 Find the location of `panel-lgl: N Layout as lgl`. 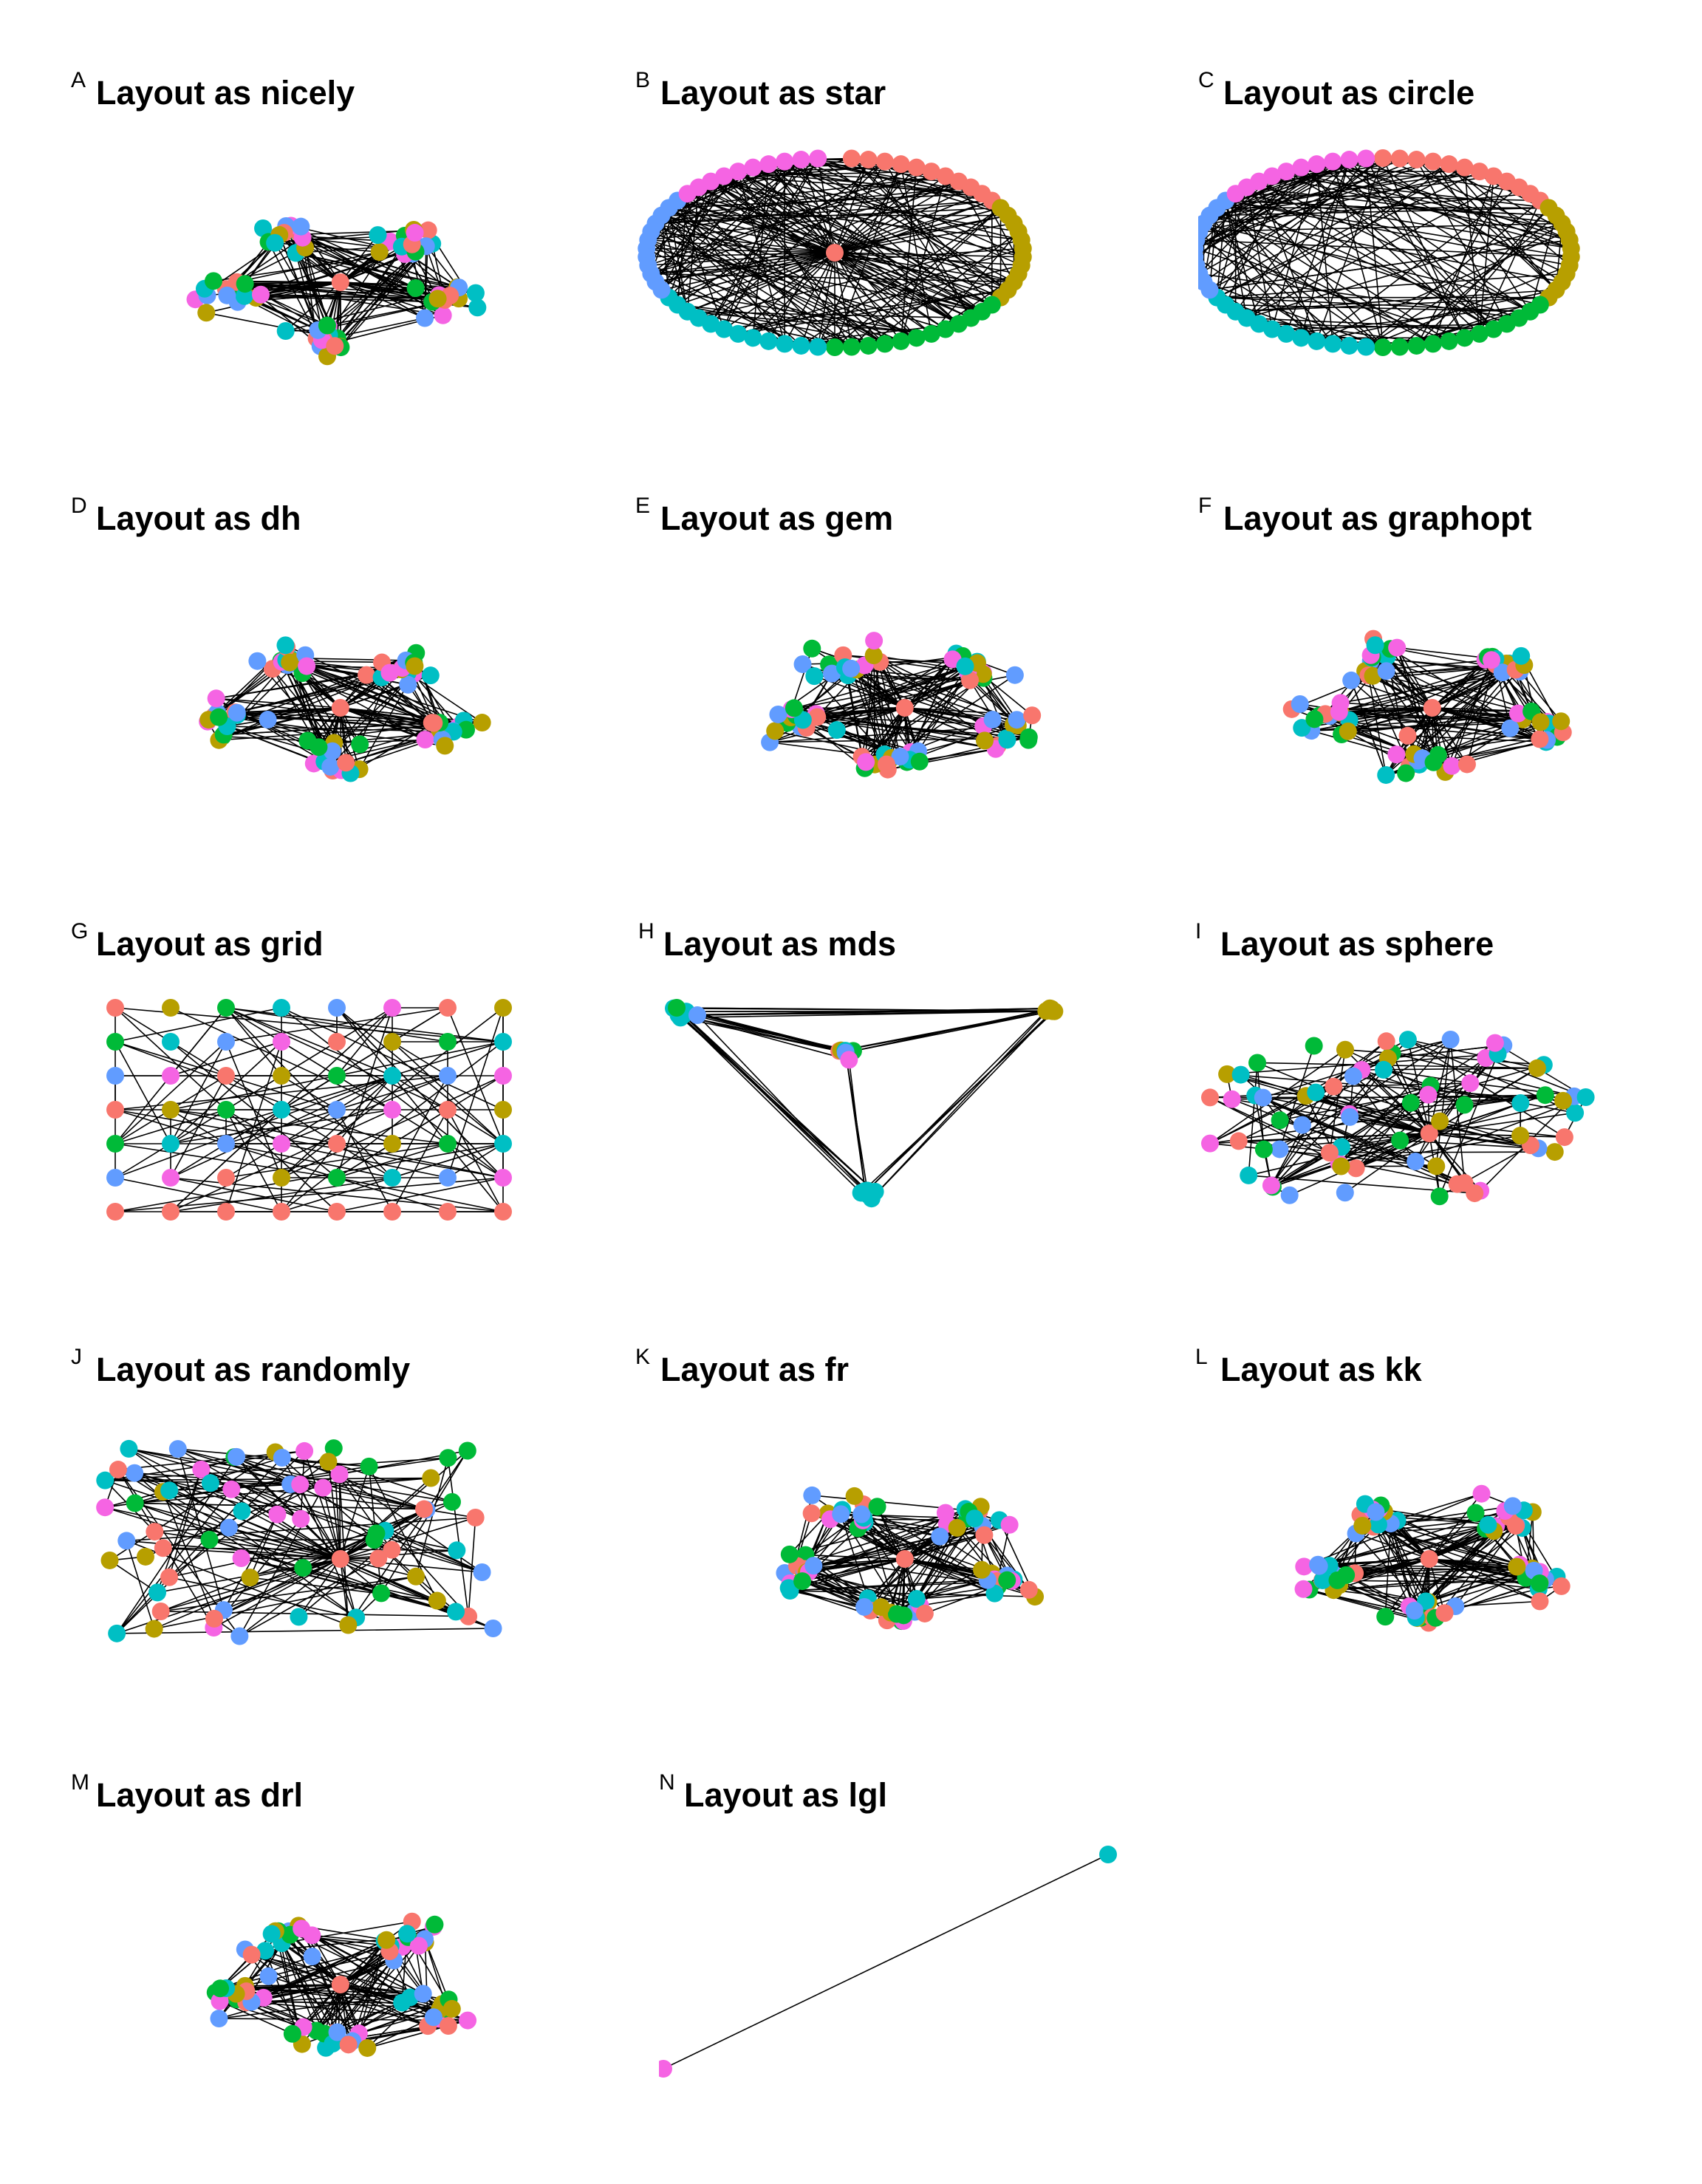

panel-lgl: N Layout as lgl is located at coordinates (940, 1977).